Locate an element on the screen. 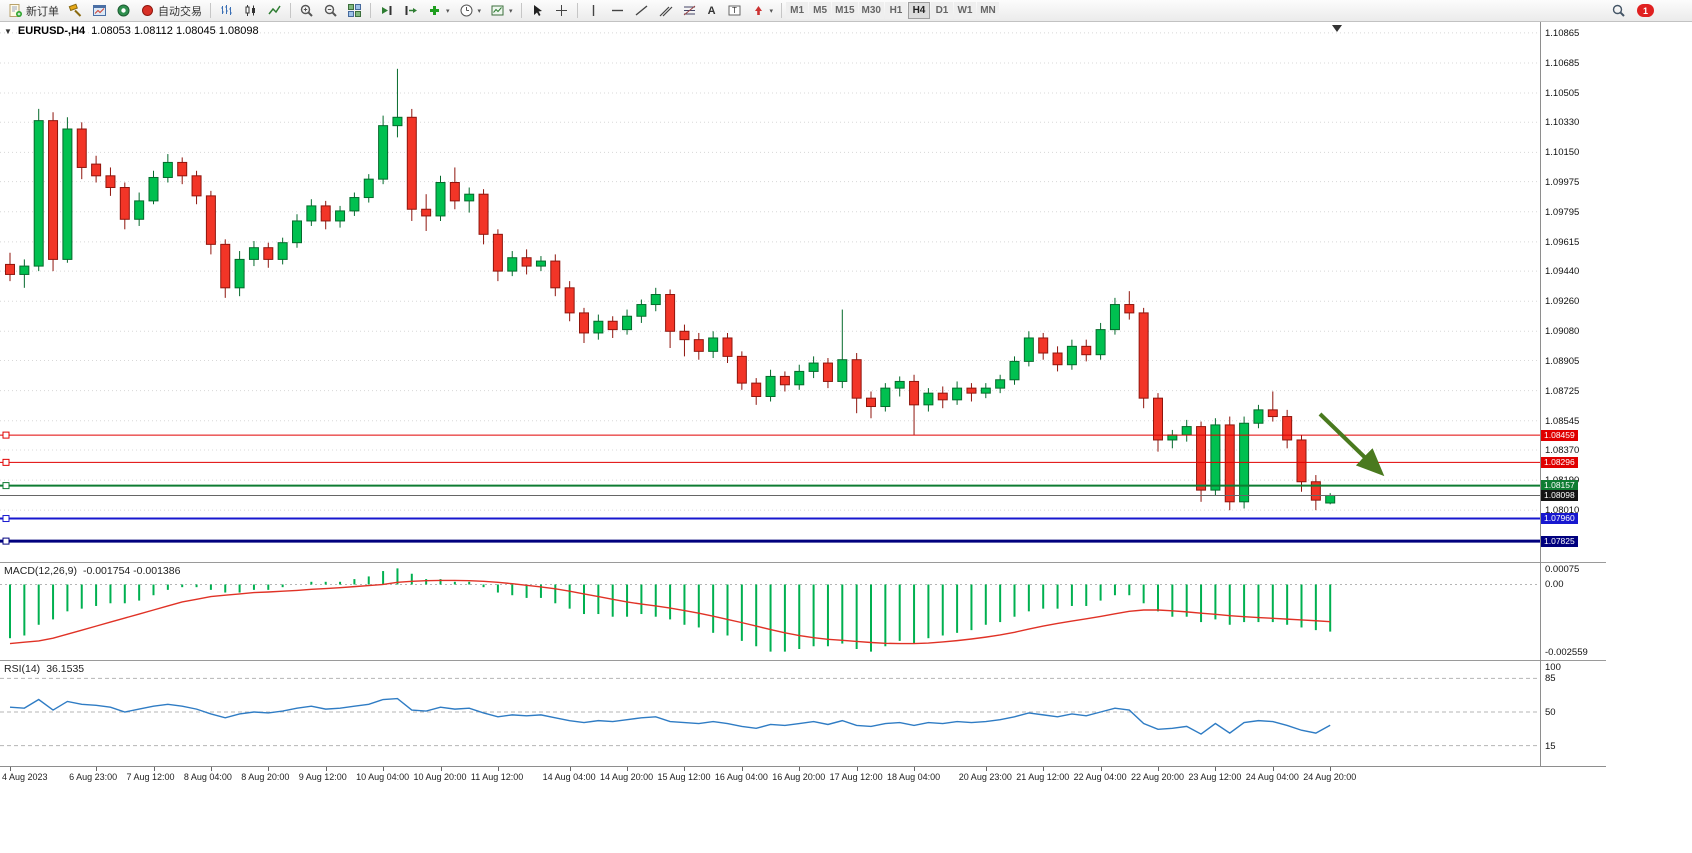 The height and width of the screenshot is (853, 1692). search-button is located at coordinates (1618, 10).